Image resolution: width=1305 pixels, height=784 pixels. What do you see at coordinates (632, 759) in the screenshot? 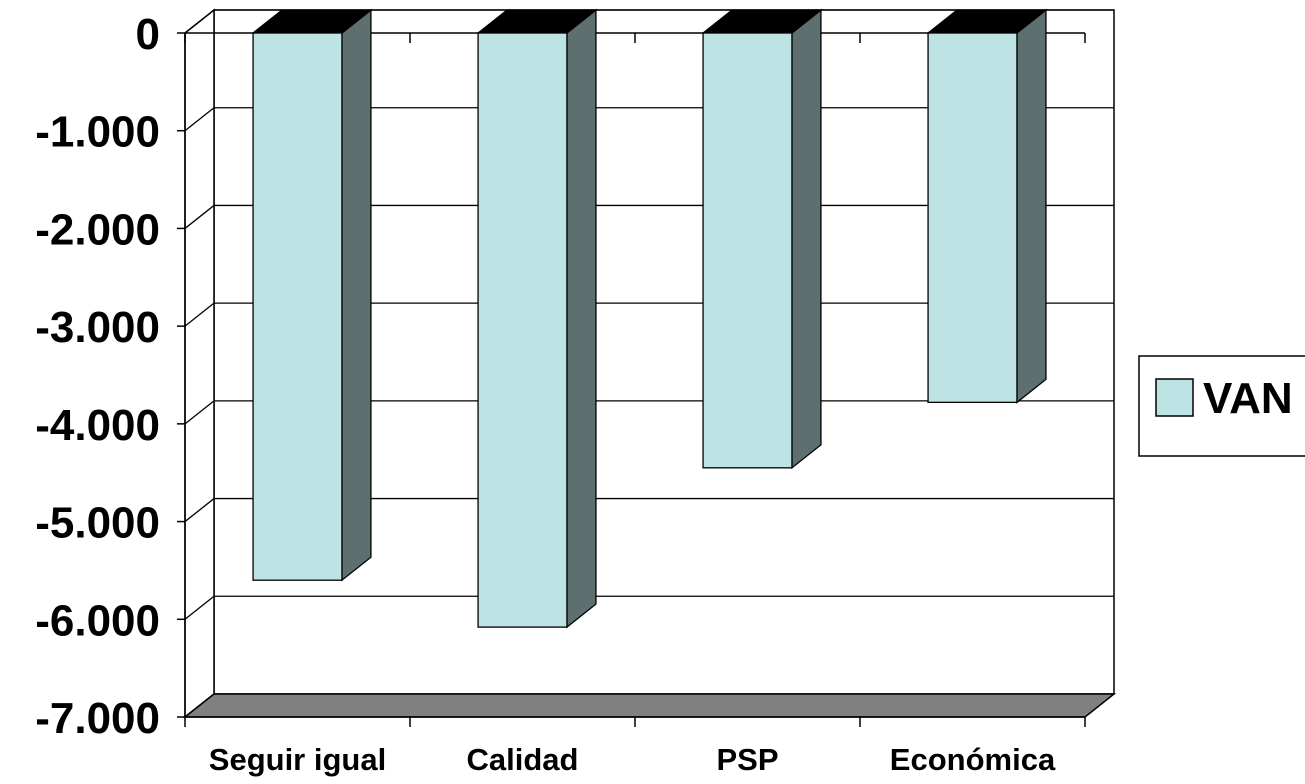
I see `x-axis-category-labels: Seguir igual Calidad PSP Económica` at bounding box center [632, 759].